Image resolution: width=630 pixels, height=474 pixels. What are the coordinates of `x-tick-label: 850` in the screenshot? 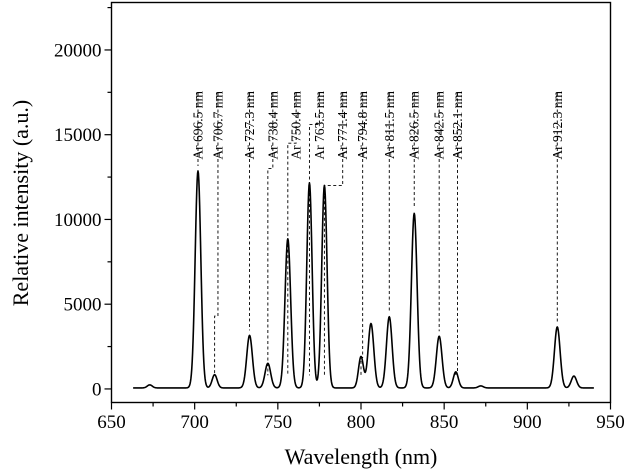 It's located at (444, 422).